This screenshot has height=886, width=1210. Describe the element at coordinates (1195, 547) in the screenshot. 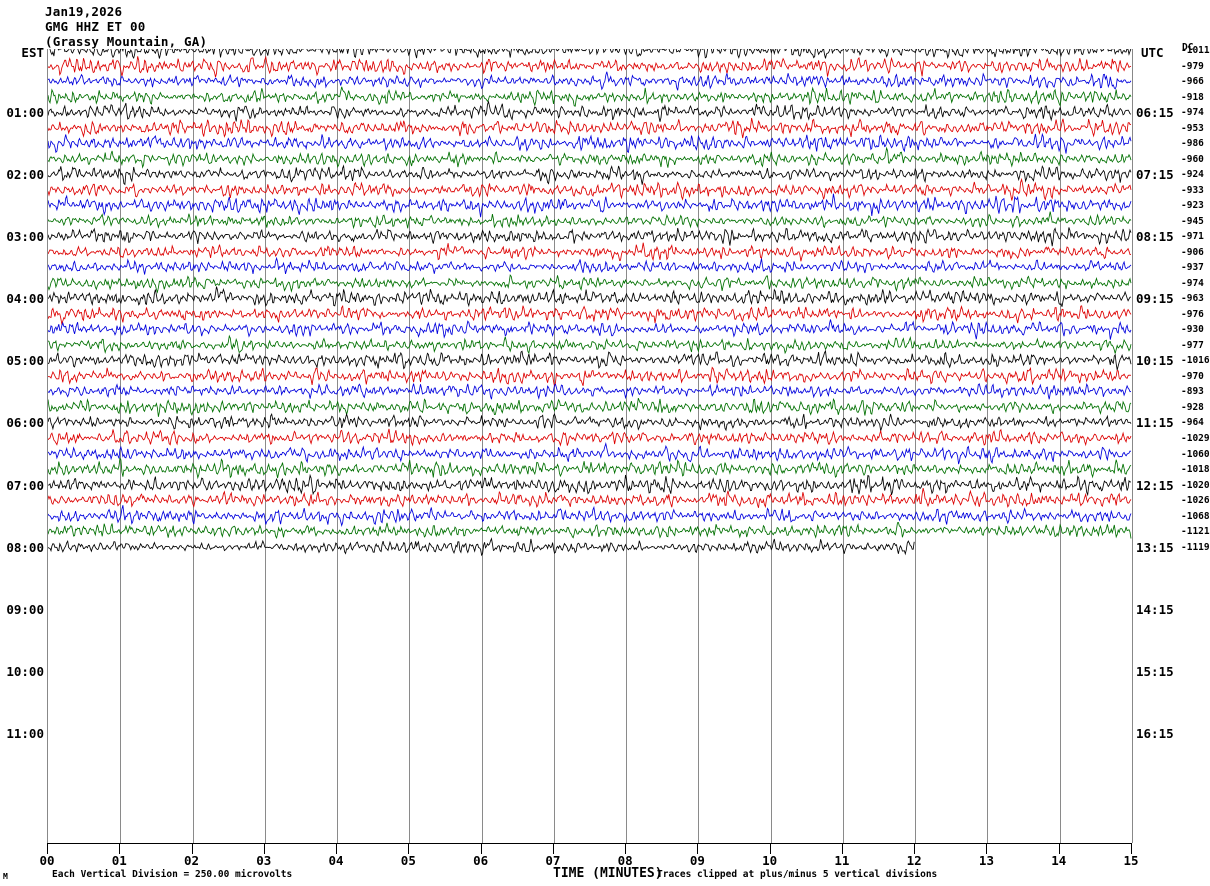

I see `dc-offset-value: -1119` at that location.